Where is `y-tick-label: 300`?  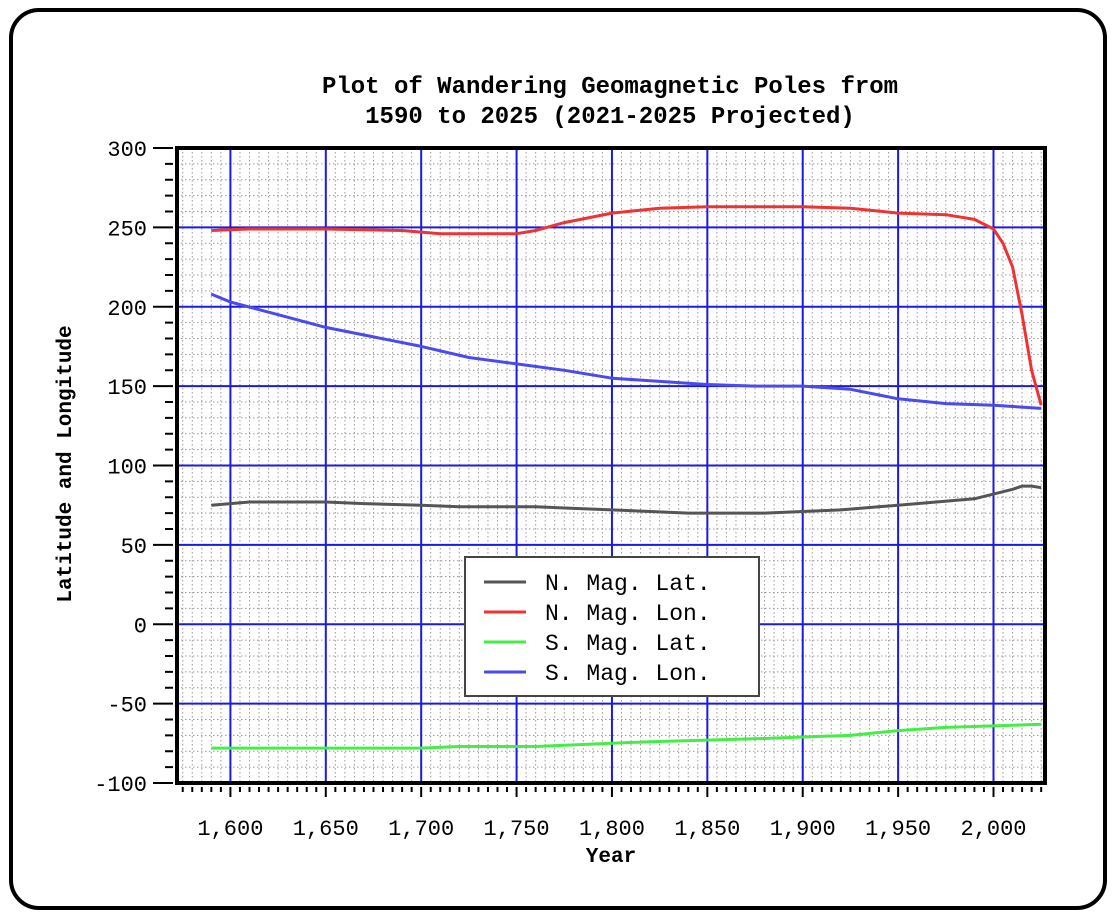
y-tick-label: 300 is located at coordinates (127, 150).